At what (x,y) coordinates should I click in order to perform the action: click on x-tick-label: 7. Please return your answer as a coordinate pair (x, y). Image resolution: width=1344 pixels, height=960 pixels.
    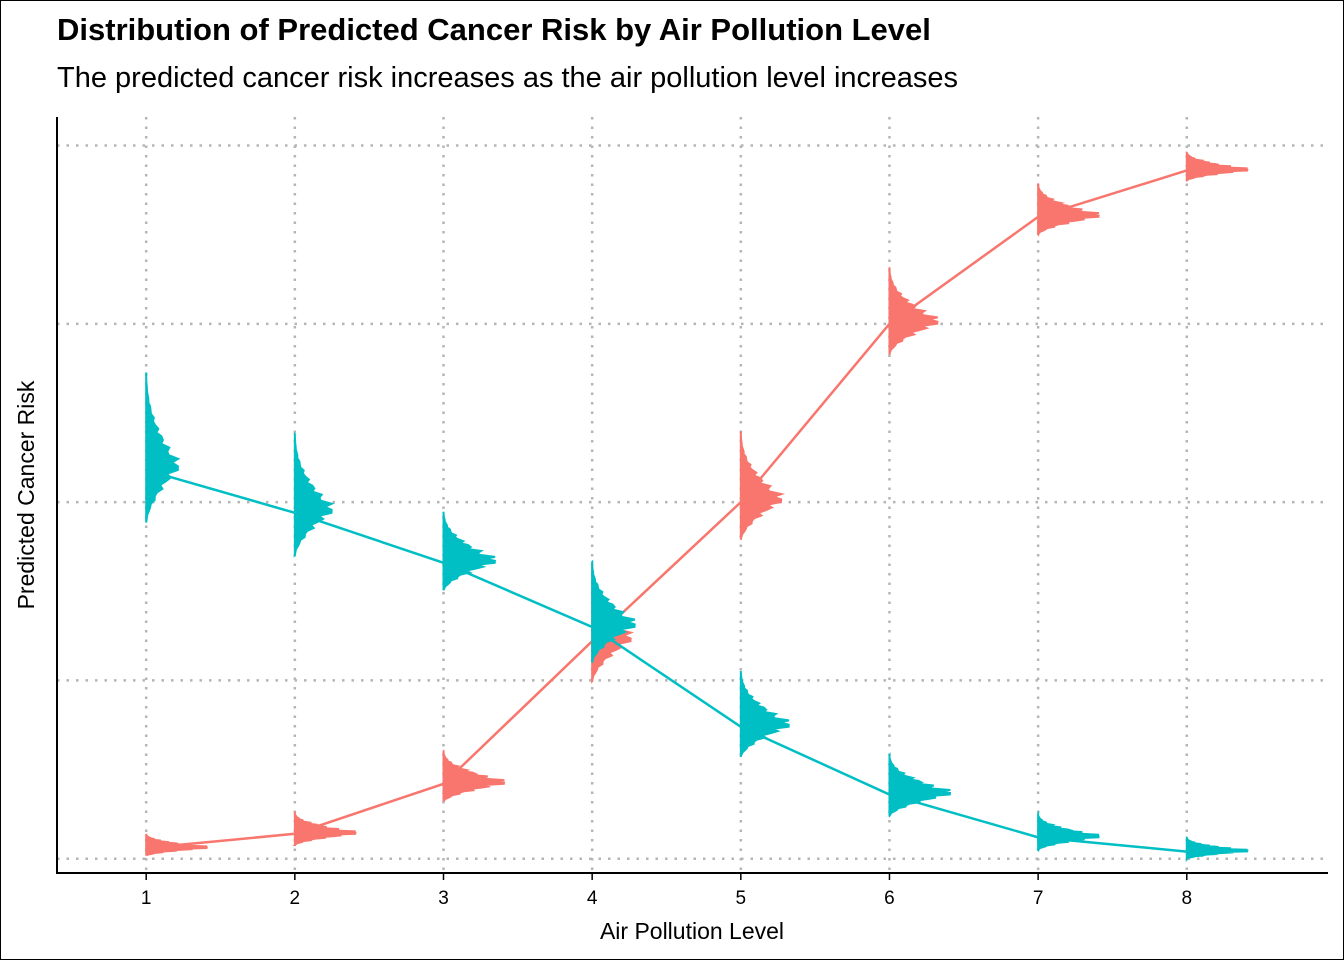
    Looking at the image, I should click on (1038, 898).